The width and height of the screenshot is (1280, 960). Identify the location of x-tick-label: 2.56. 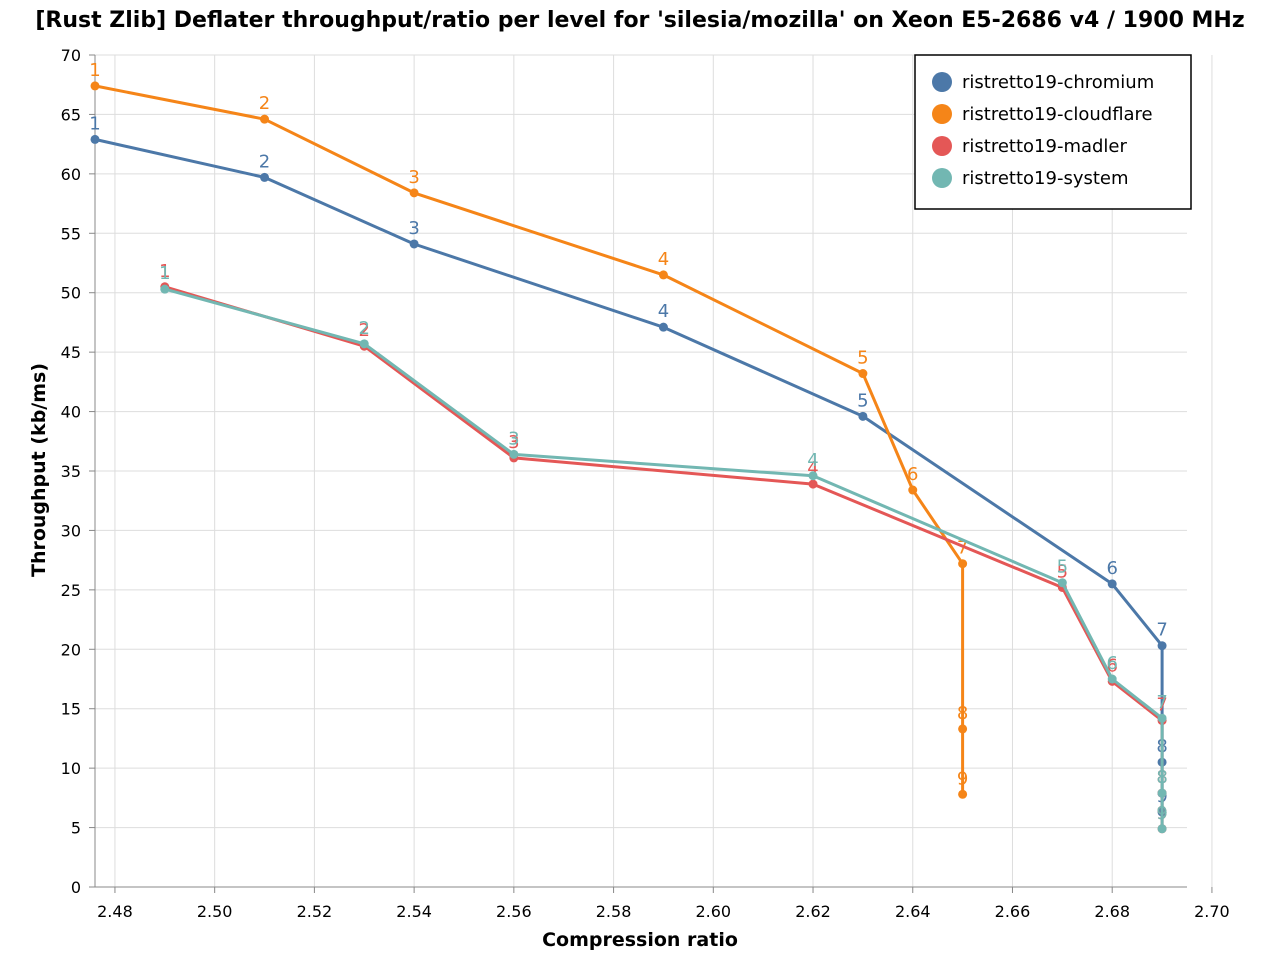
(514, 911).